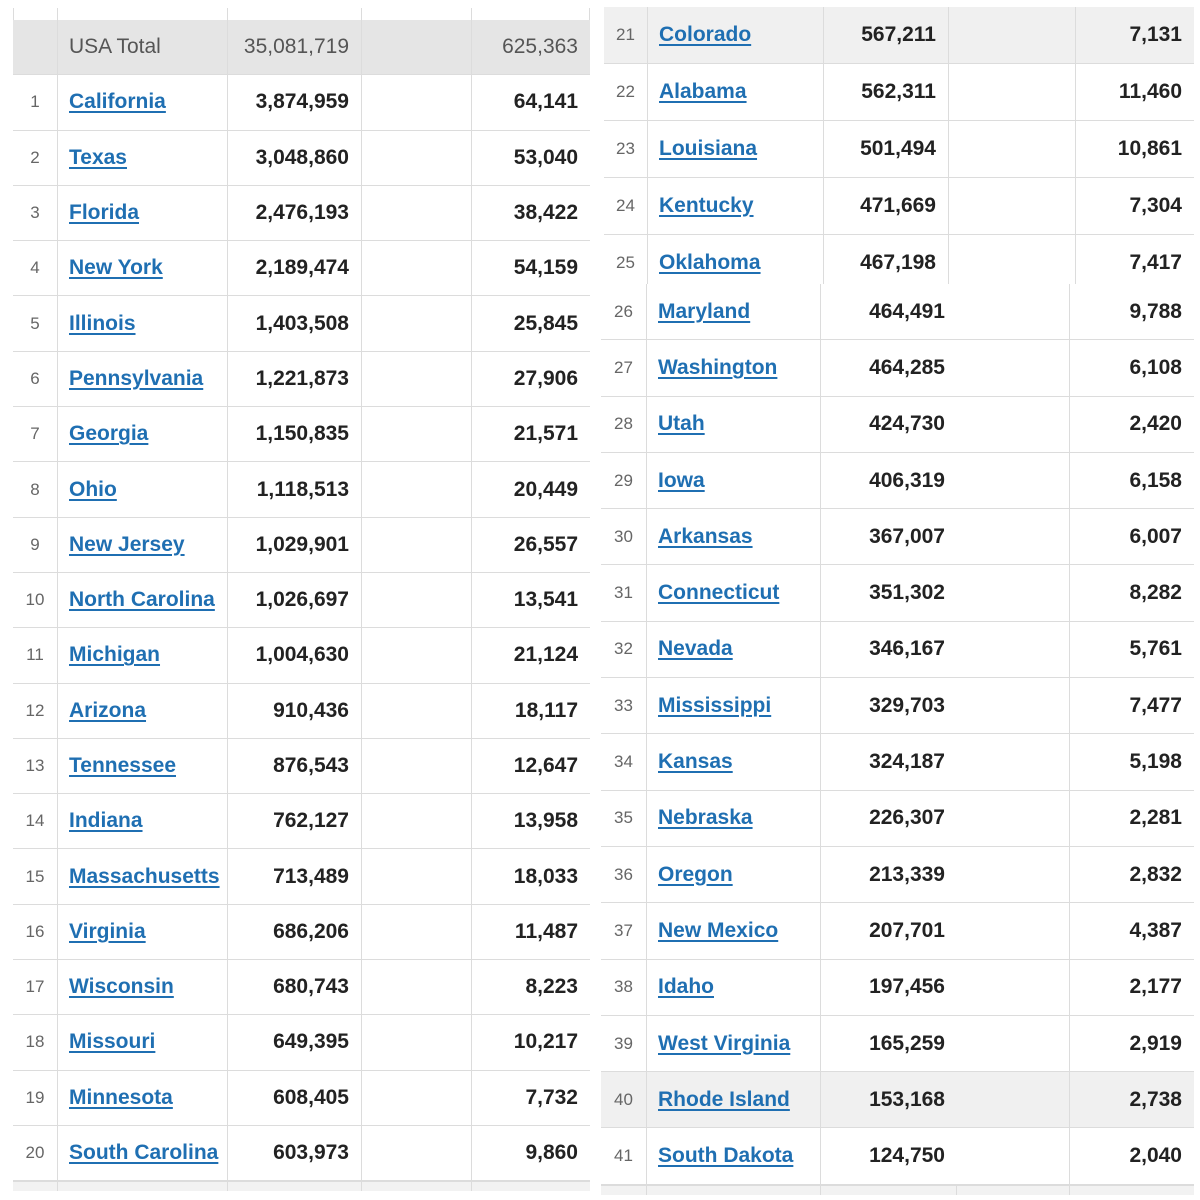  Describe the element at coordinates (681, 480) in the screenshot. I see `state-link: Iowa` at that location.